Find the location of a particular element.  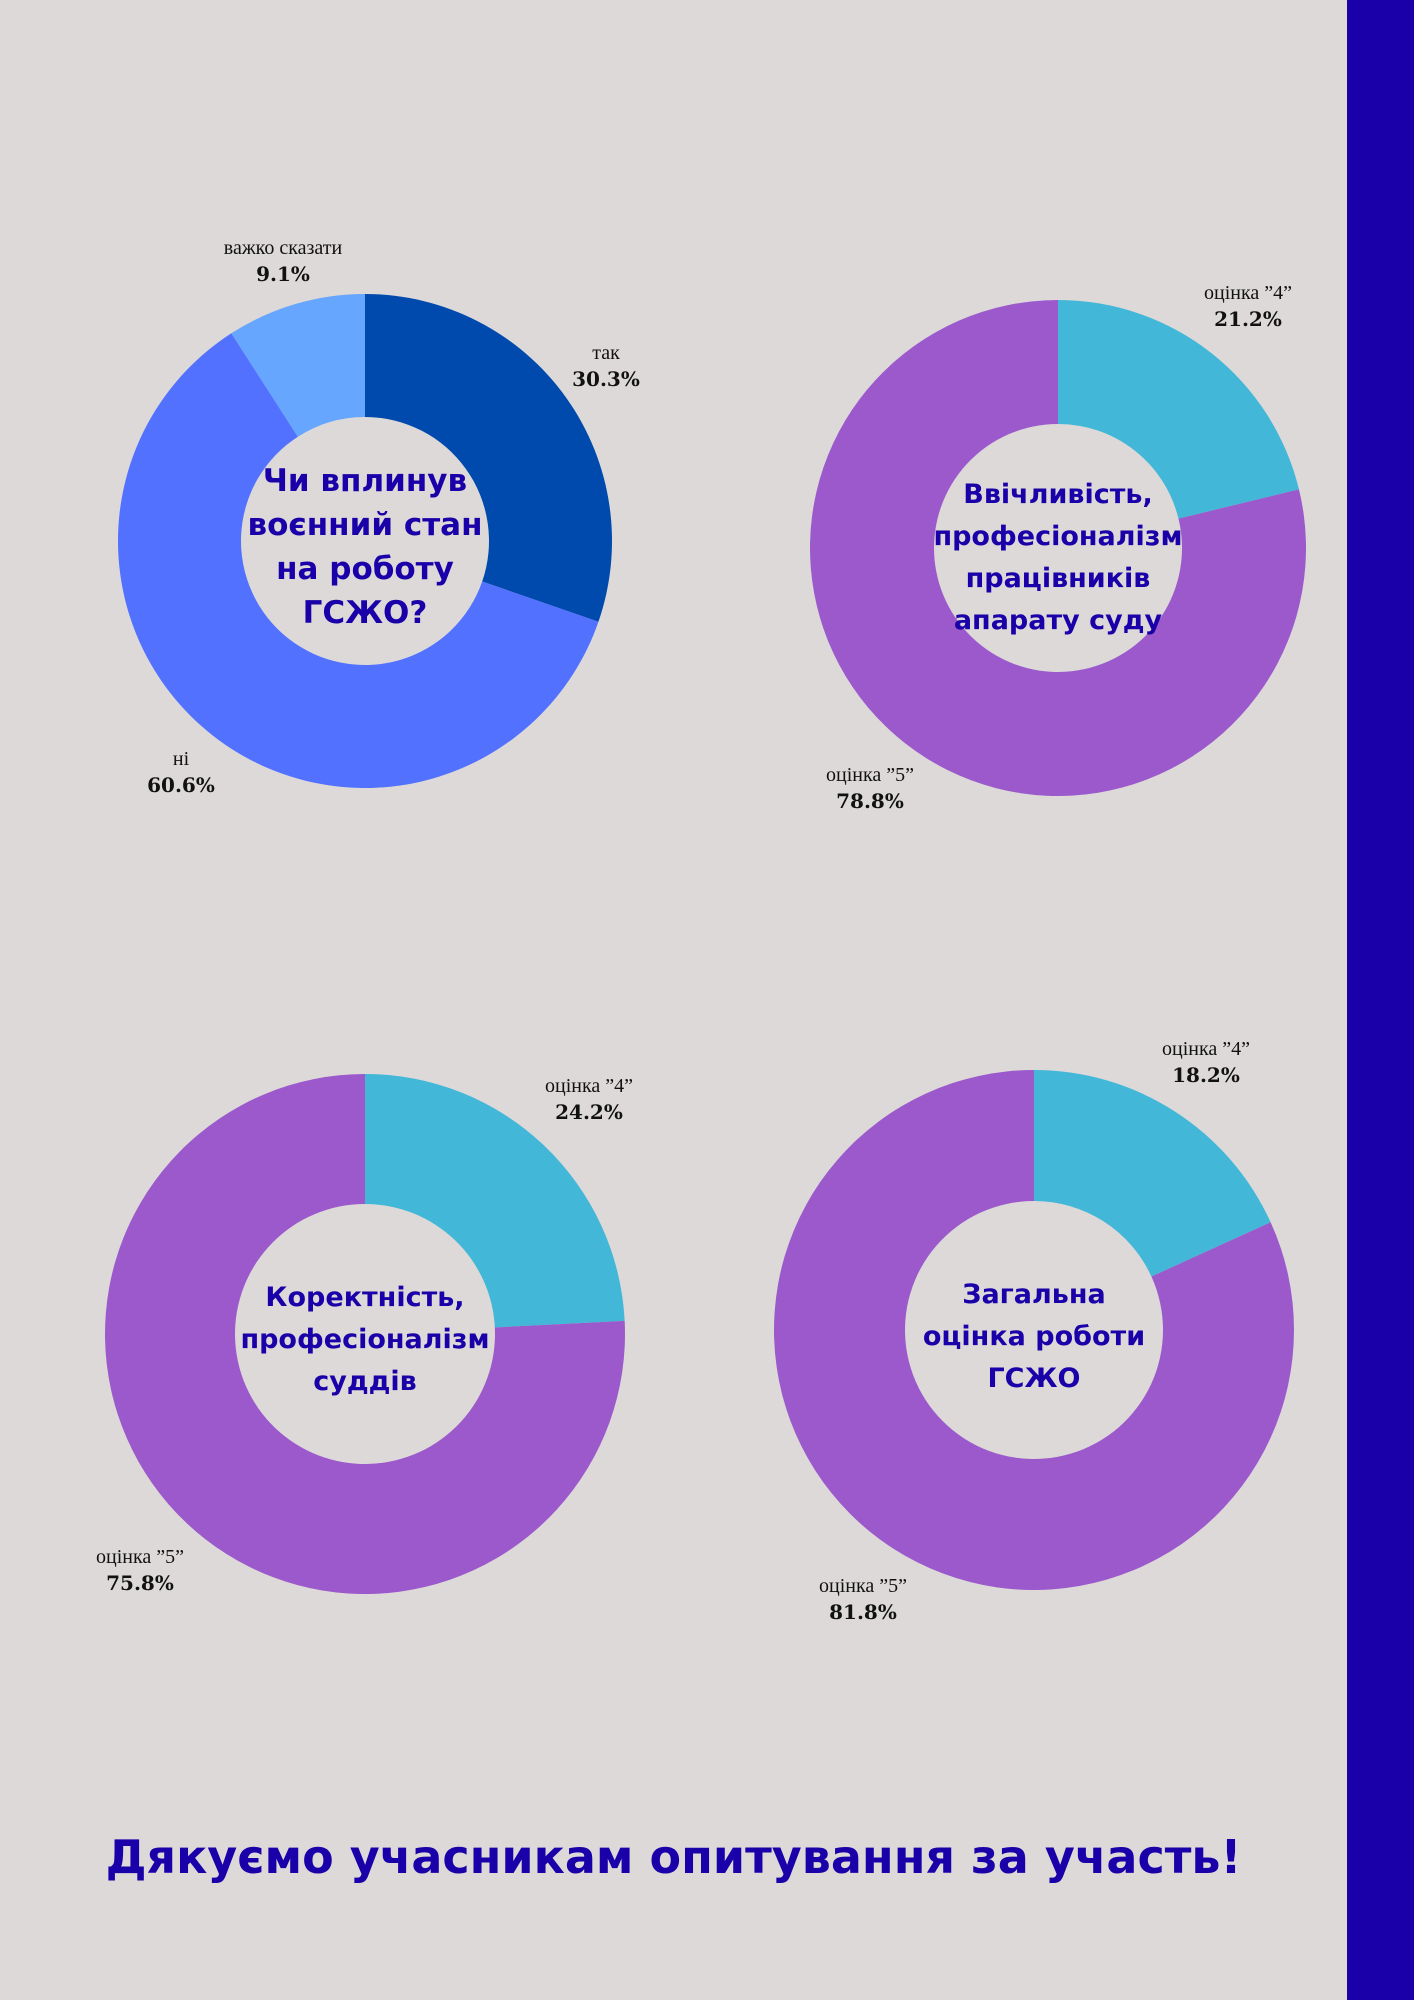

chart-3-title-line: Коректність, is located at coordinates (365, 1297).